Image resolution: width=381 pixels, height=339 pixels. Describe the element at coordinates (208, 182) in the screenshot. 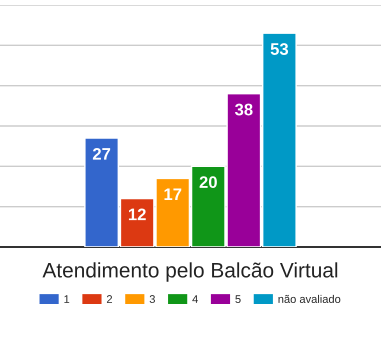

I see `data-label: 20` at that location.